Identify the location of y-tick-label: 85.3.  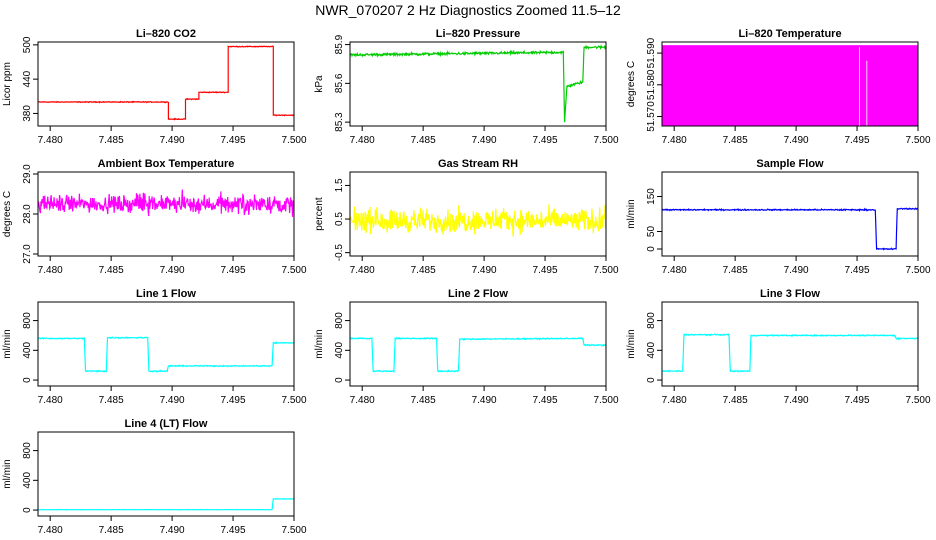
(339, 122).